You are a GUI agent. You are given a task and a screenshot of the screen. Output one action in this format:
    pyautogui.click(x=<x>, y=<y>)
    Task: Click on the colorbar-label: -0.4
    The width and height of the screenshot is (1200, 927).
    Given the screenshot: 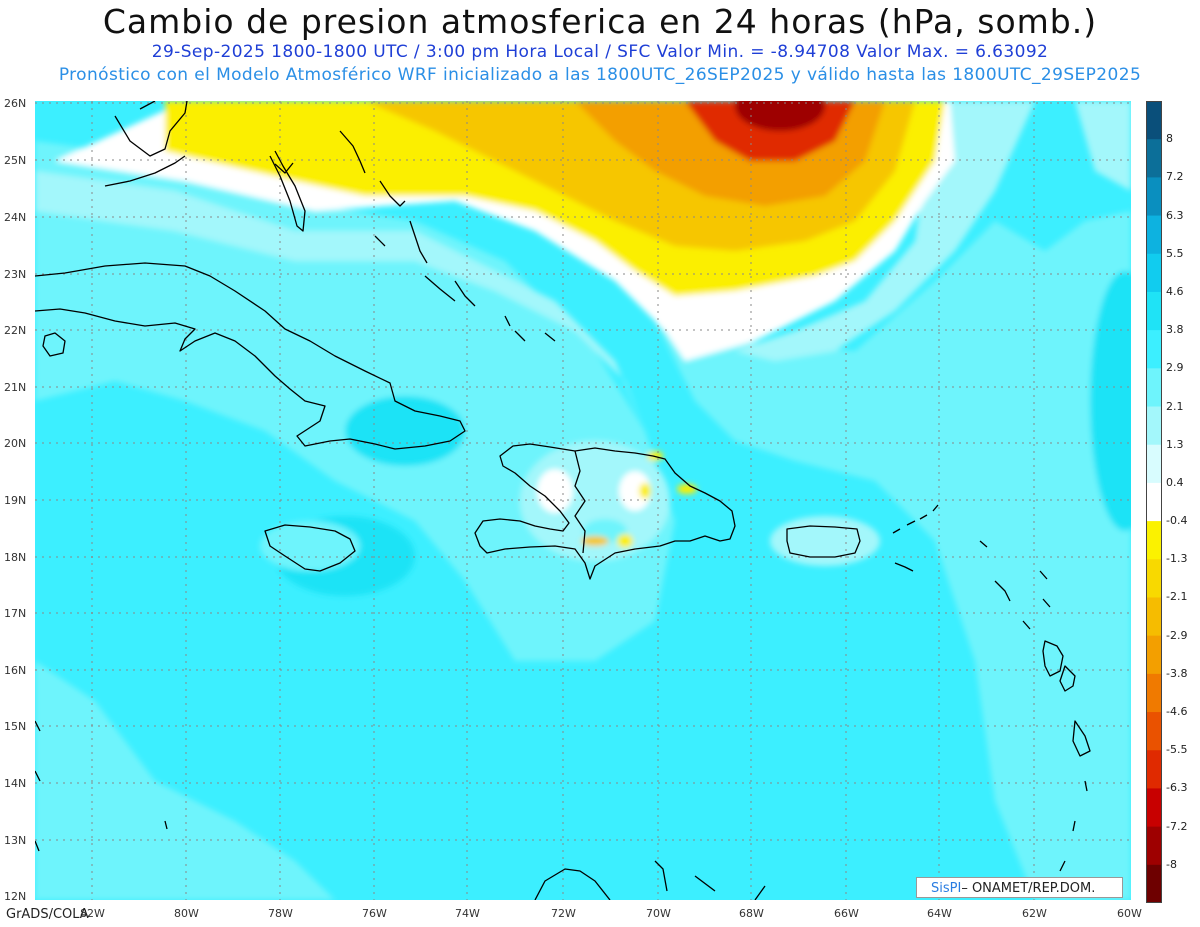 What is the action you would take?
    pyautogui.click(x=1177, y=521)
    